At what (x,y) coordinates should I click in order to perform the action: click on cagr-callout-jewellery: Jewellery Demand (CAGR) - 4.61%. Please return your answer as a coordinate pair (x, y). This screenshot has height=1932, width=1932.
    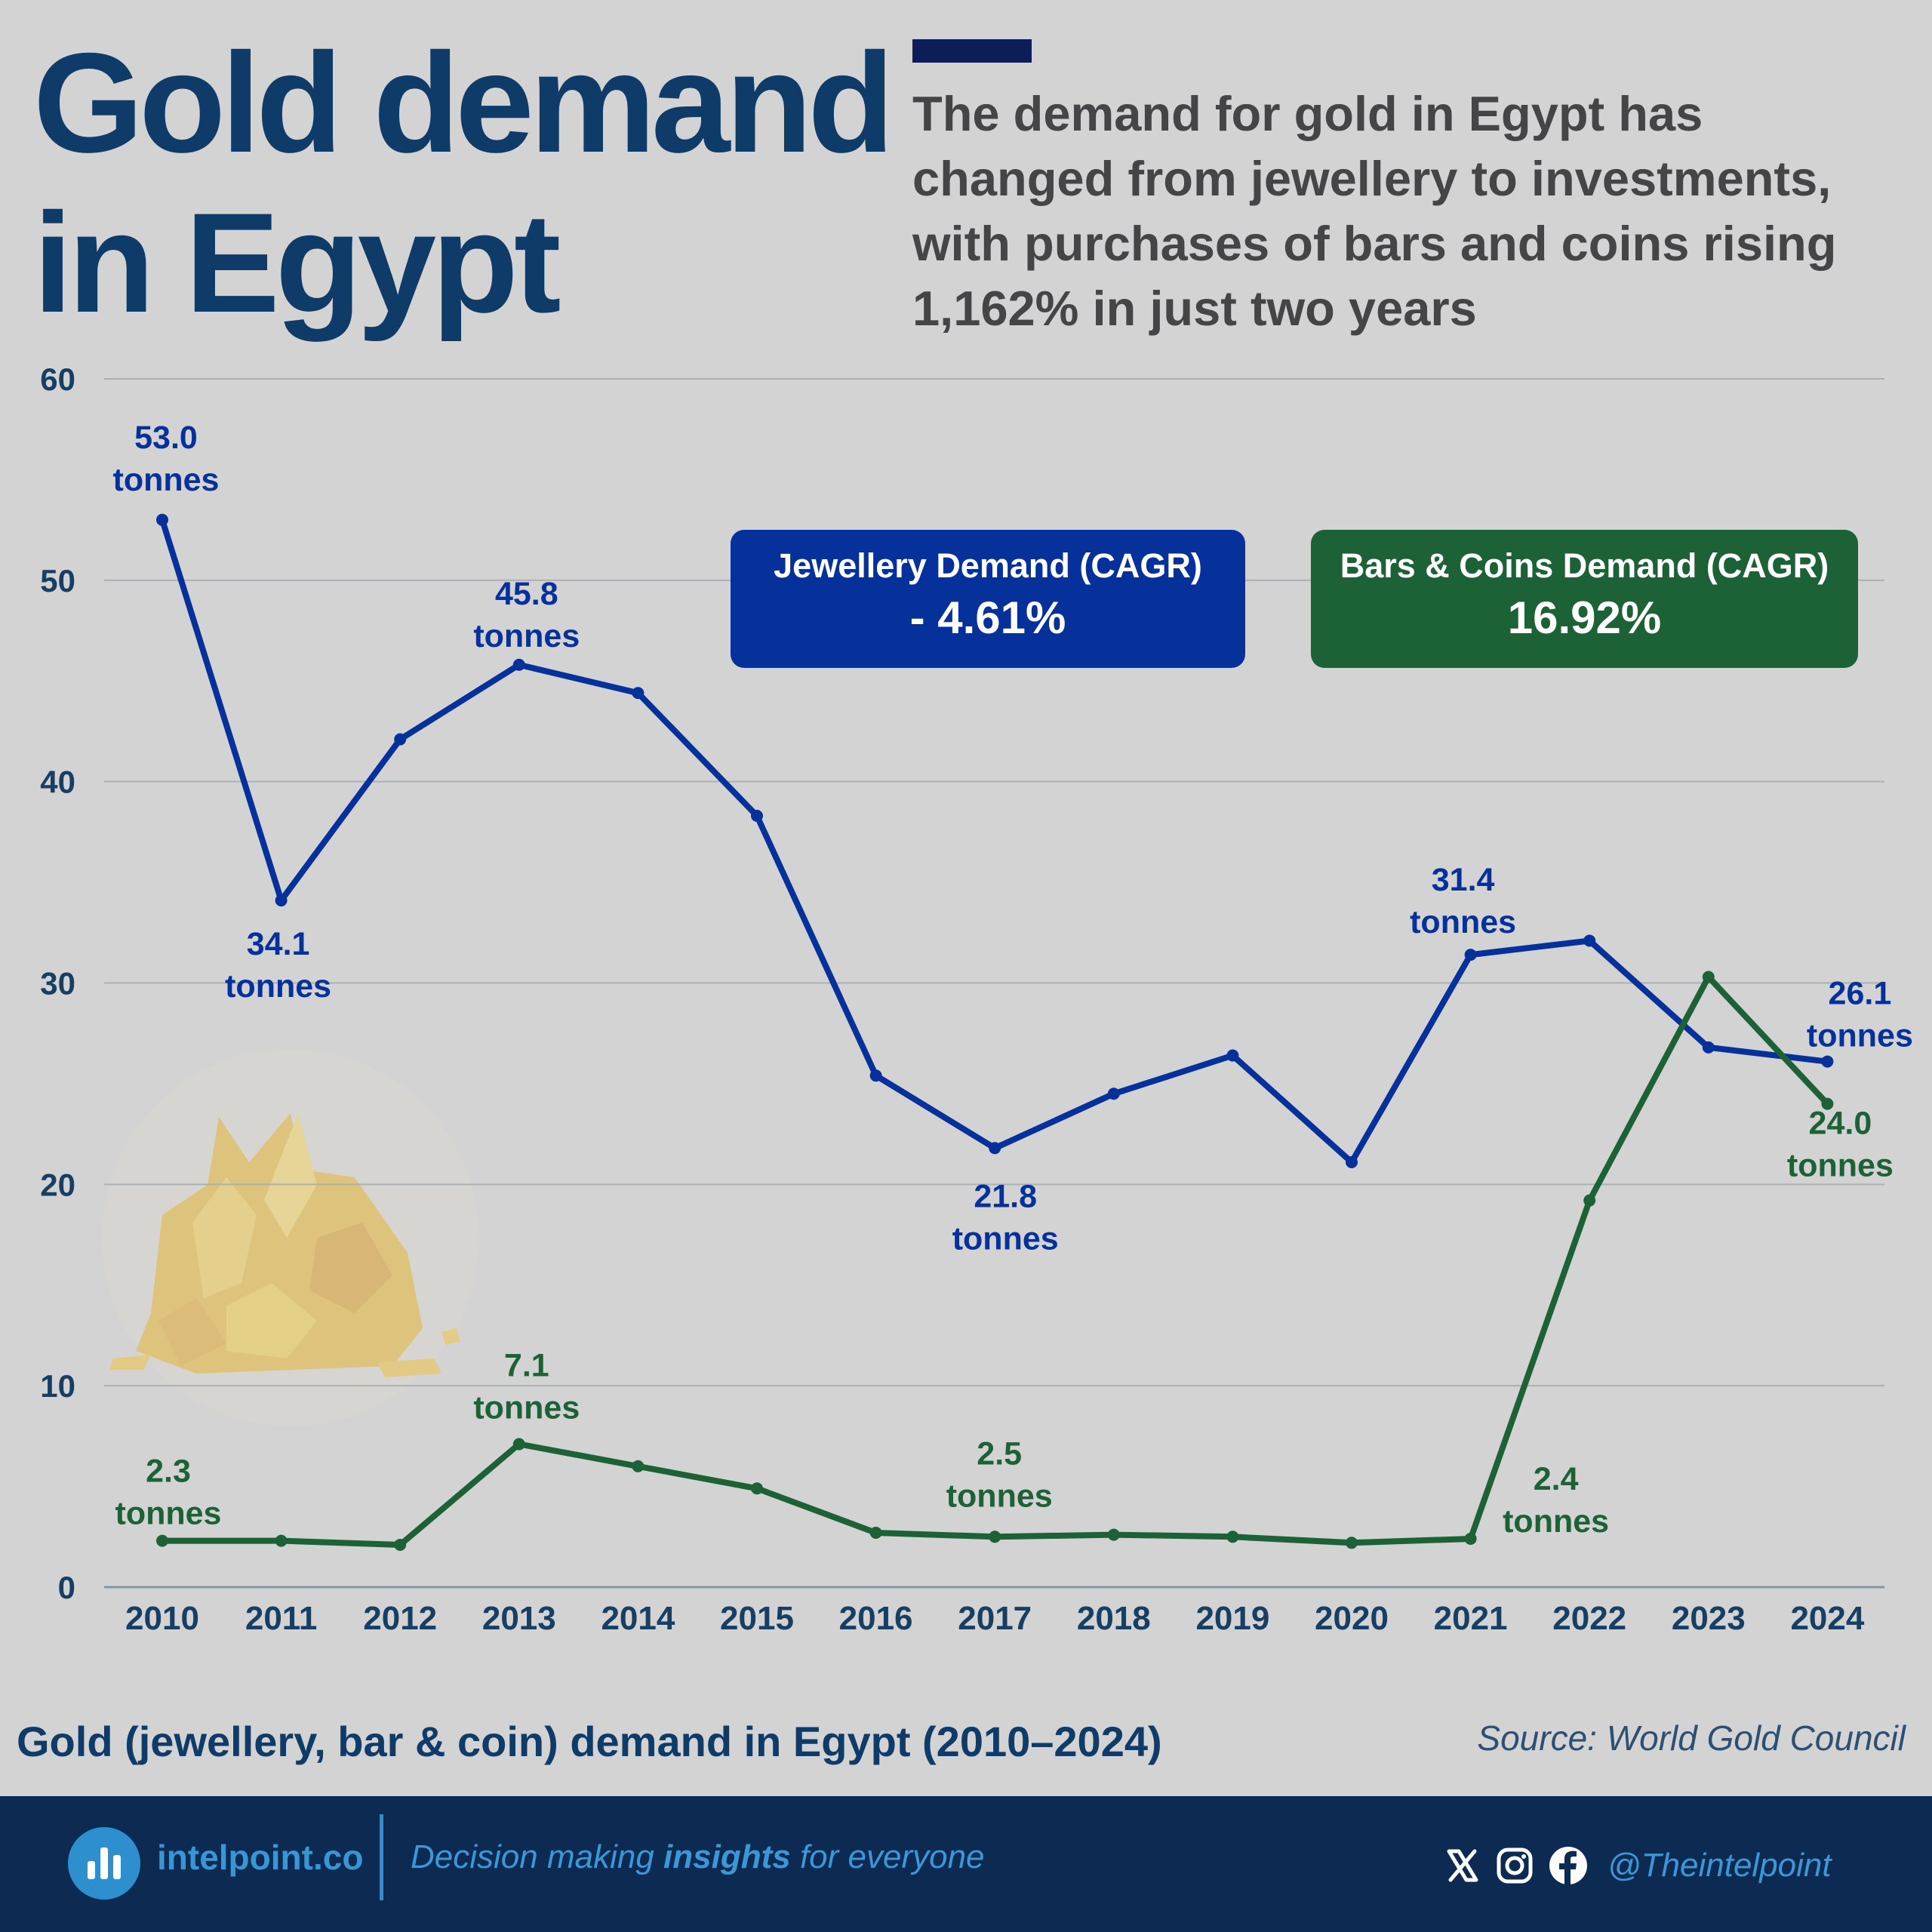
    Looking at the image, I should click on (988, 599).